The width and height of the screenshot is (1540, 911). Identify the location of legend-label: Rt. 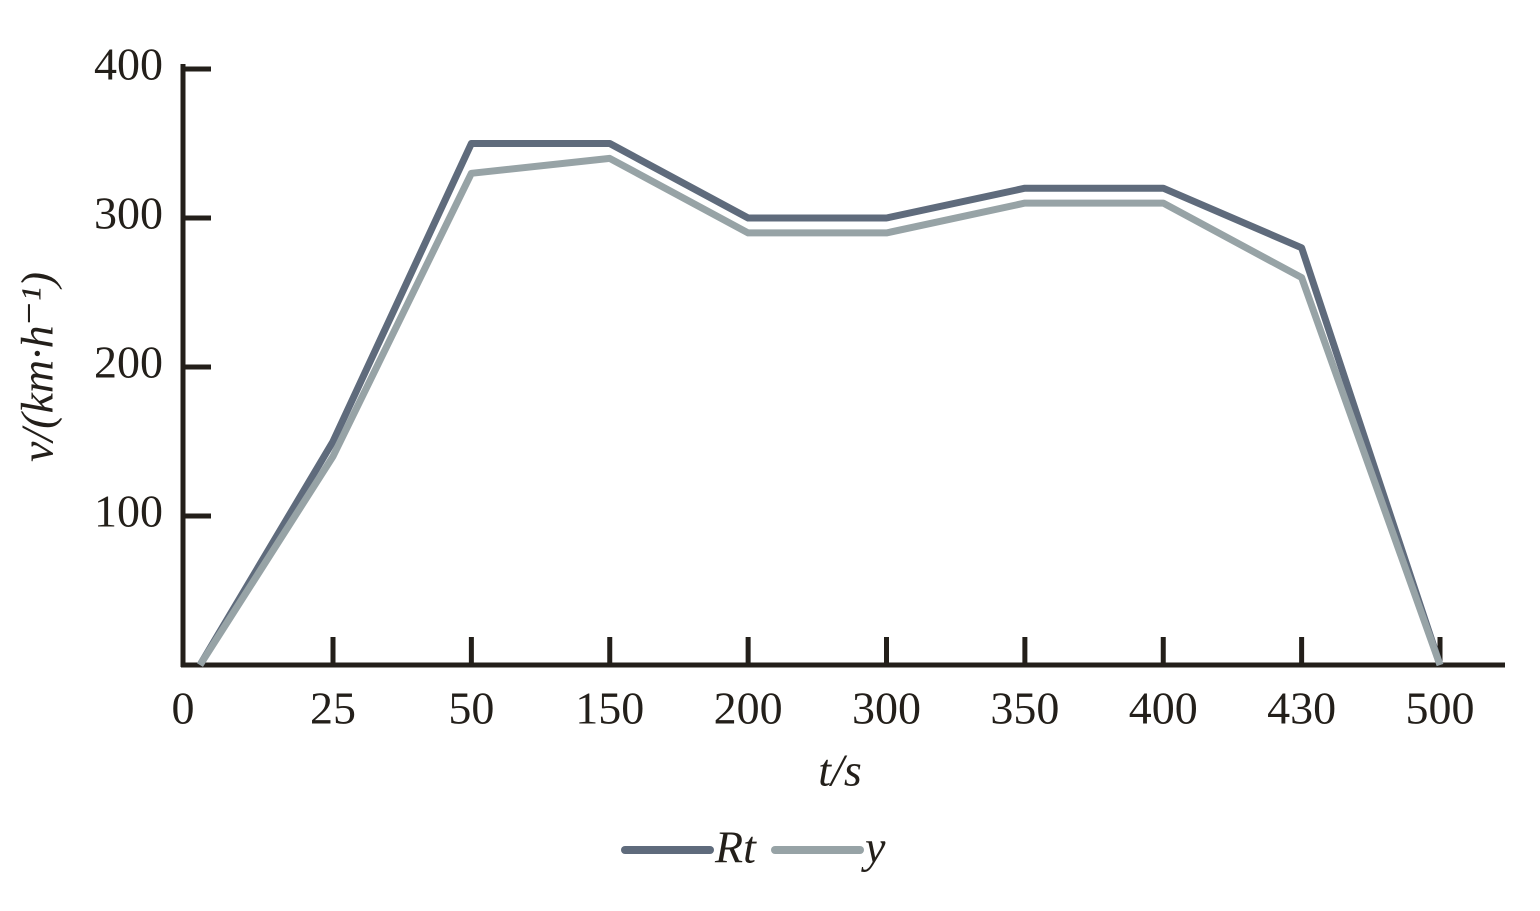
(735, 847).